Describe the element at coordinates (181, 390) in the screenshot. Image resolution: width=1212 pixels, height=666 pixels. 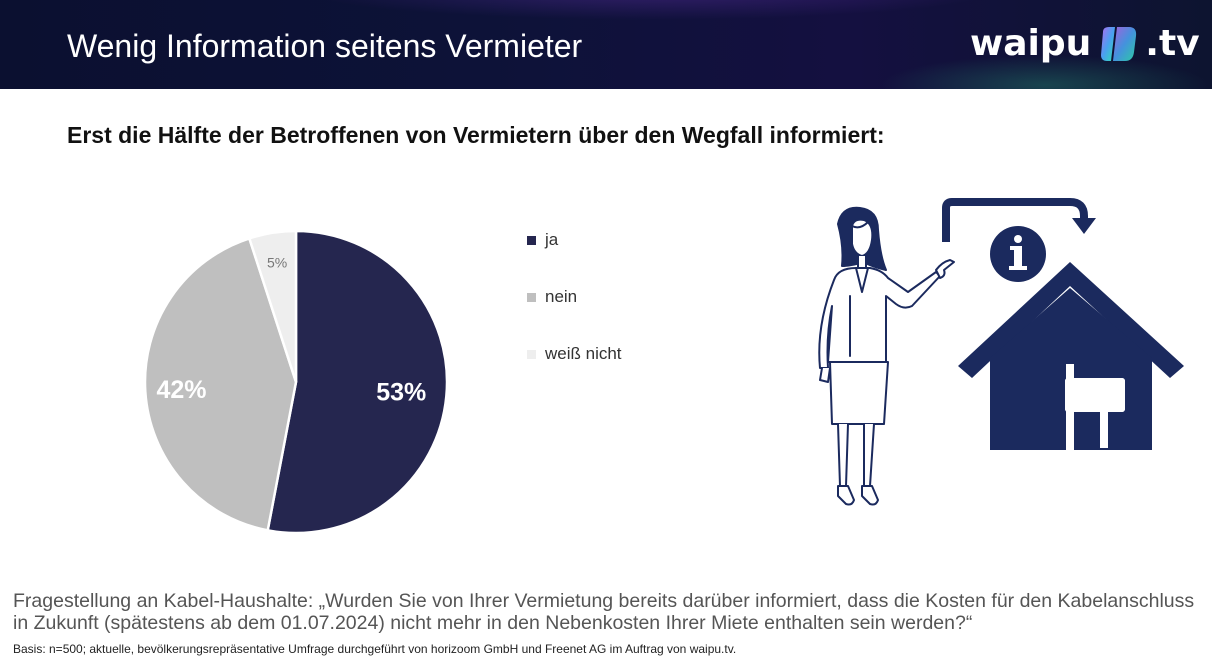
I see `pie-label-nein: 42%` at that location.